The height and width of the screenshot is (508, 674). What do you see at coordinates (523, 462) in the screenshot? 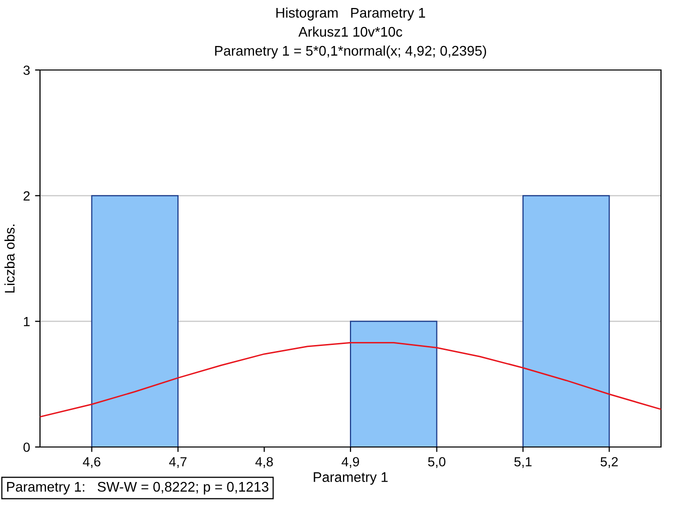
I see `x-tick-label: 5,1` at bounding box center [523, 462].